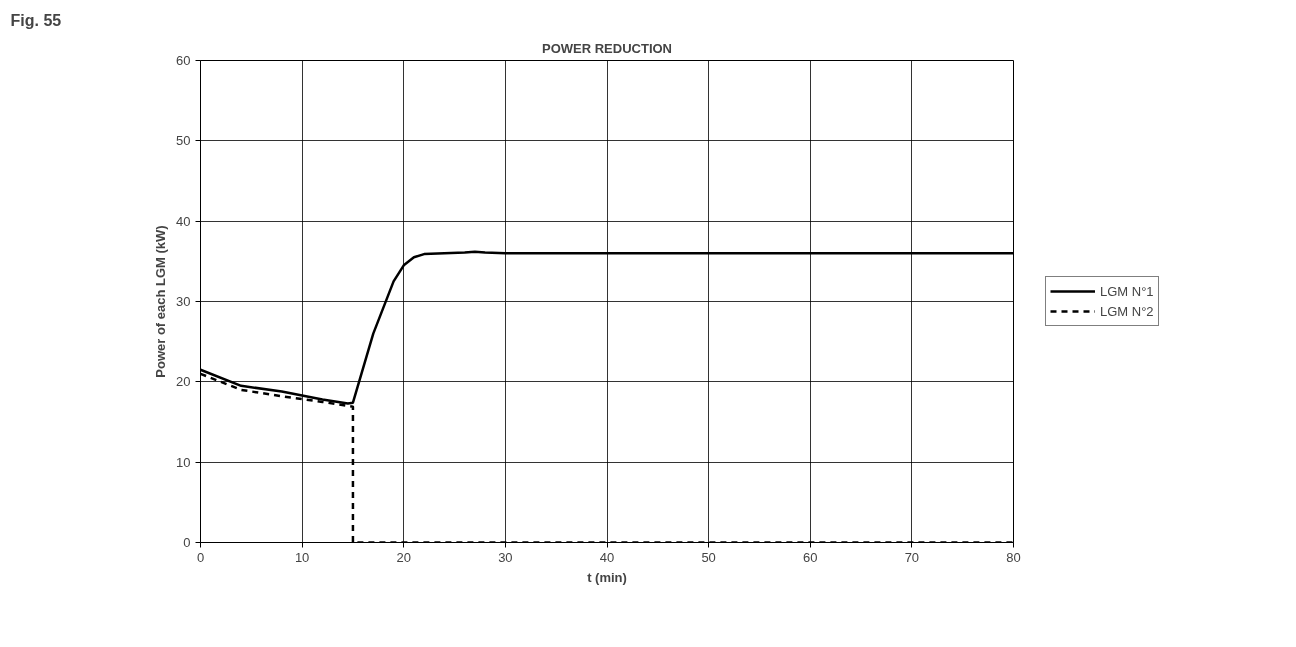  Describe the element at coordinates (302, 557) in the screenshot. I see `x-tick-label: 10` at that location.